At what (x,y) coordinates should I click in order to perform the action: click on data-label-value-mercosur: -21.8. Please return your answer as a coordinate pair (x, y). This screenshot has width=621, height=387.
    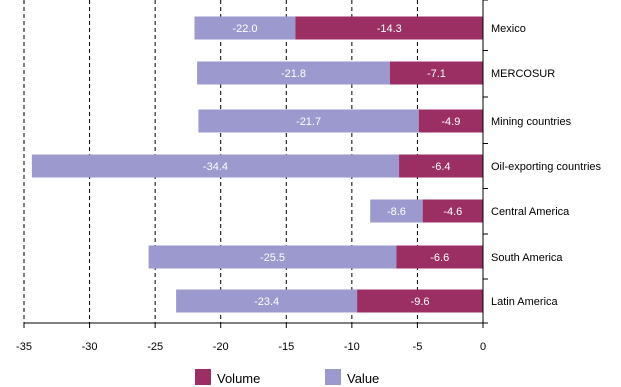
    Looking at the image, I should click on (293, 74).